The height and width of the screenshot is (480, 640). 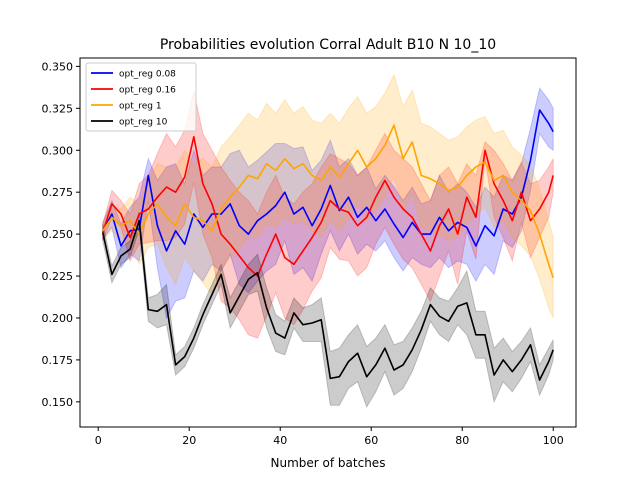 I want to click on x-tick-label: 80, so click(x=462, y=440).